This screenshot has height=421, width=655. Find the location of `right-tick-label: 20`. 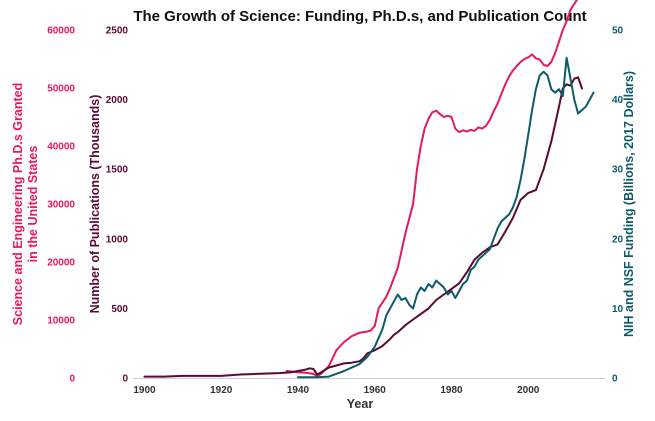

right-tick-label: 20 is located at coordinates (618, 239).